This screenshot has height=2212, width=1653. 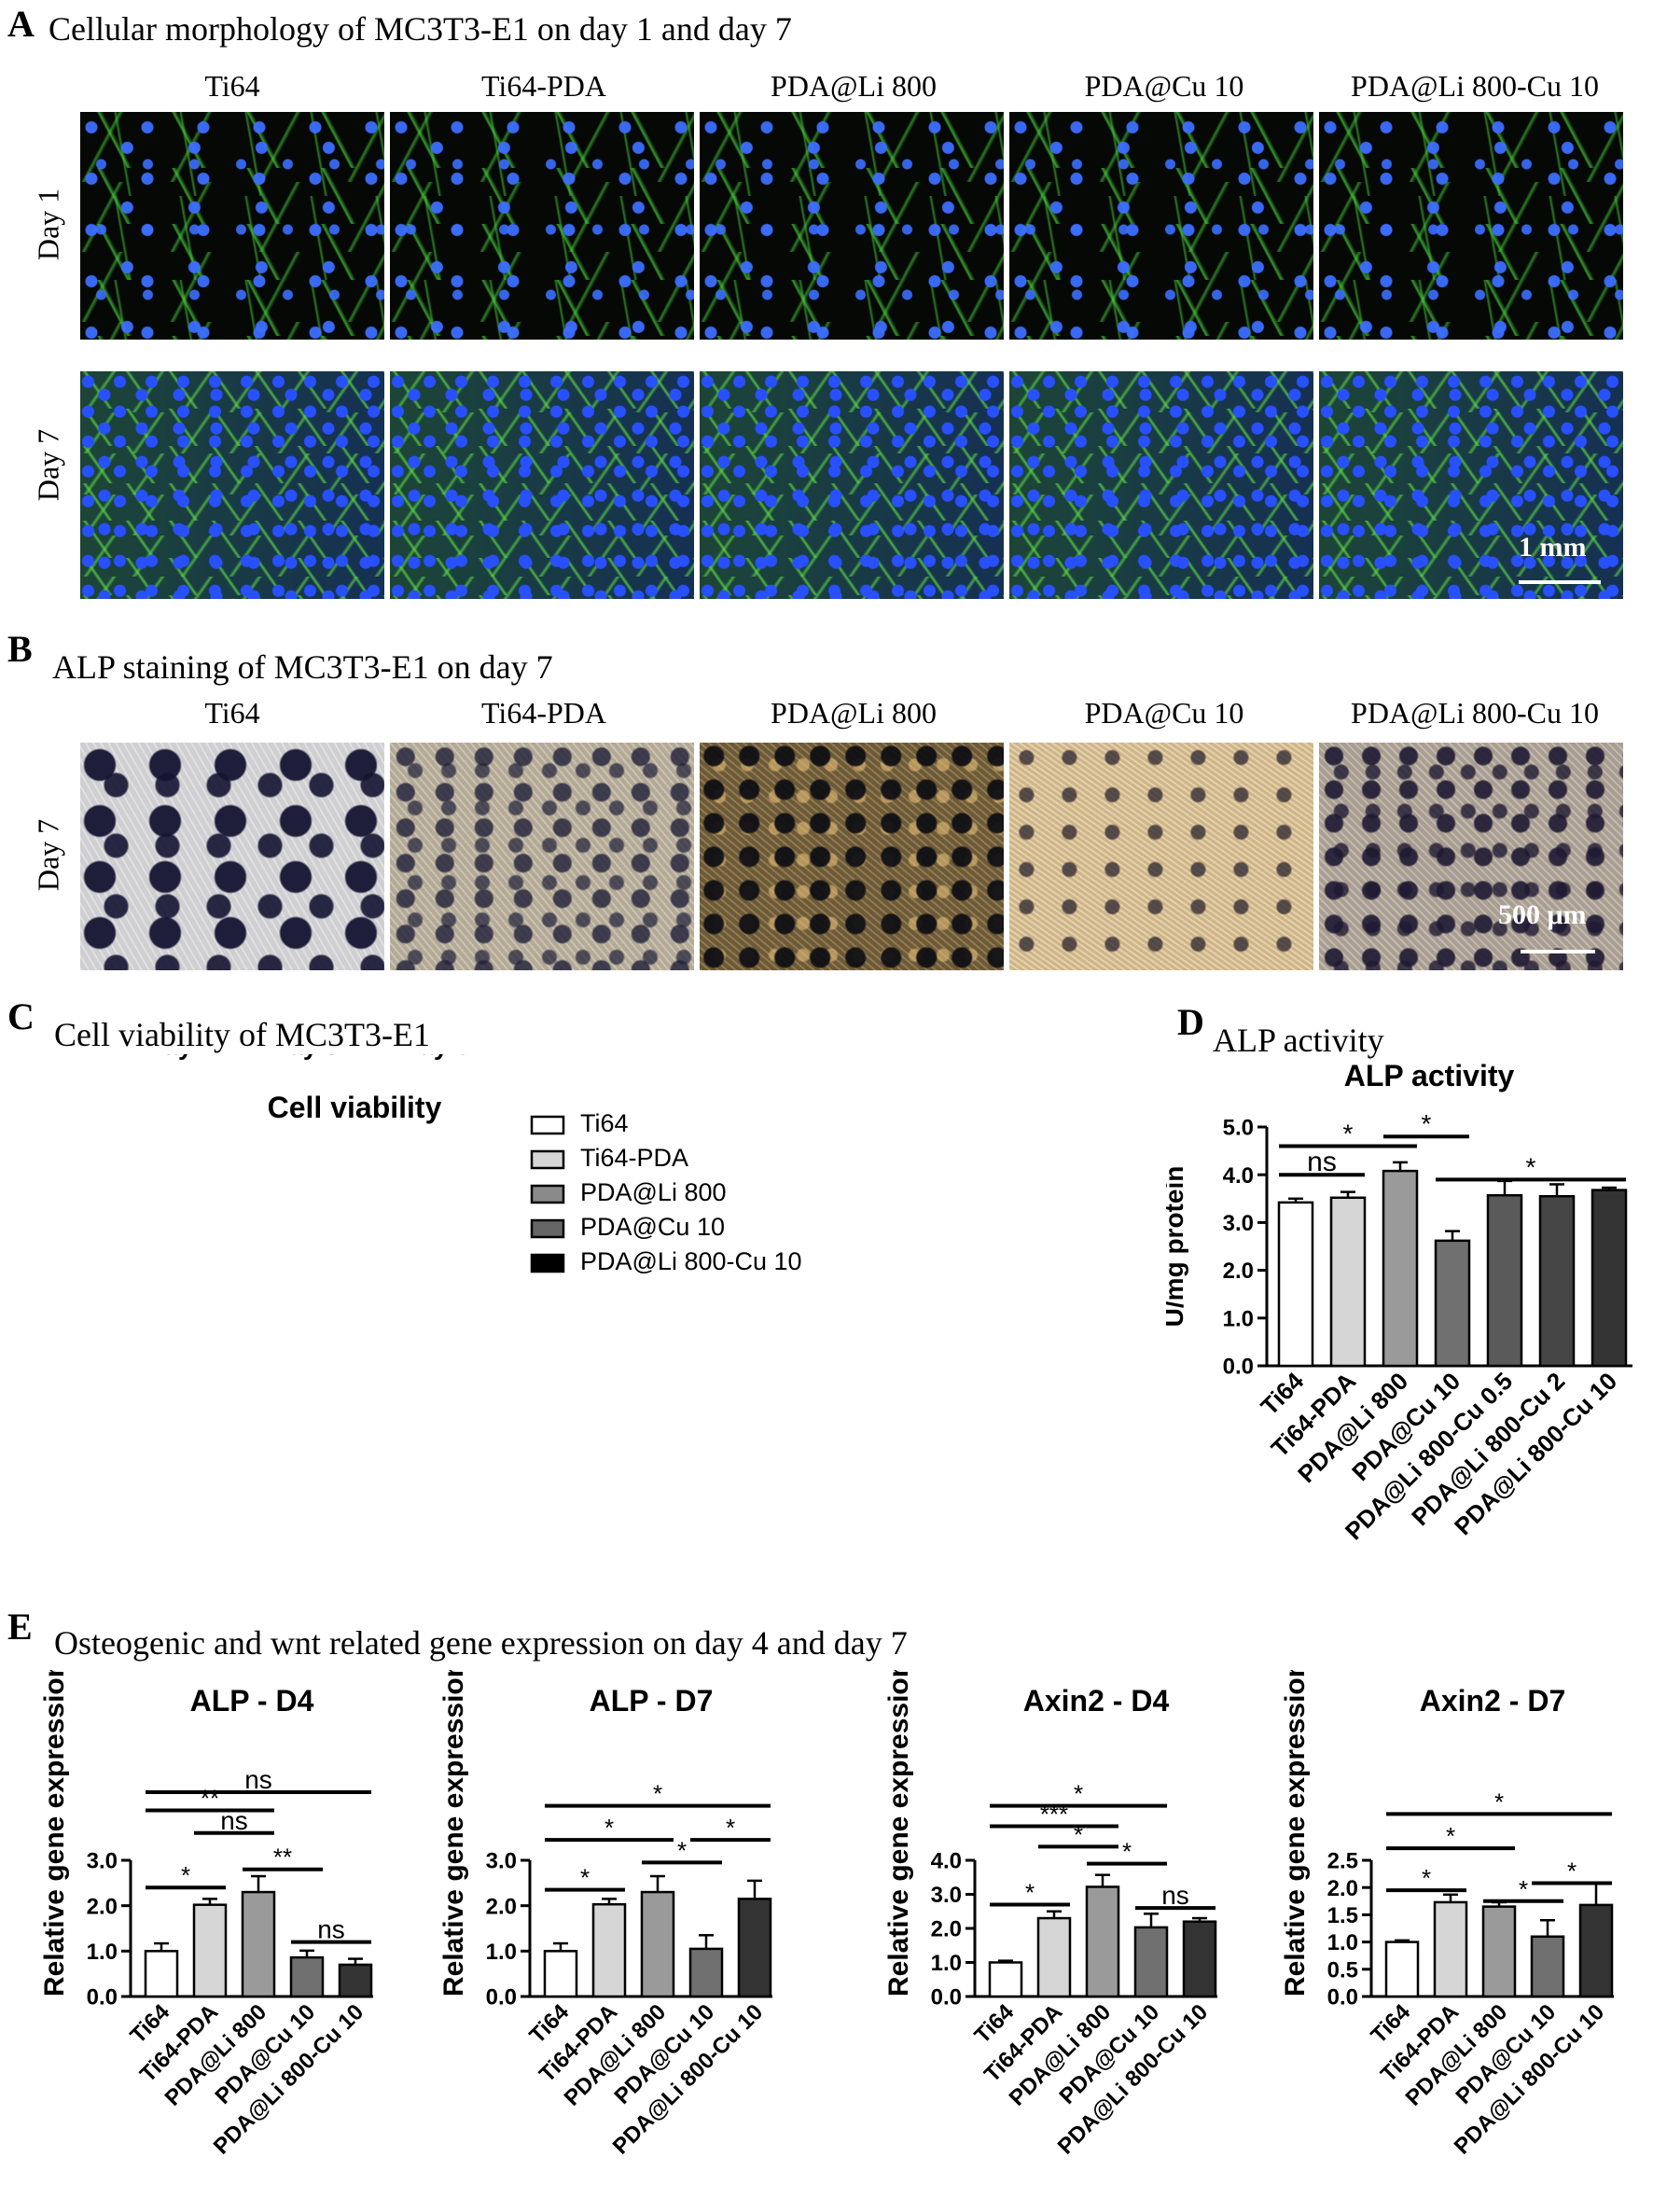 What do you see at coordinates (1161, 856) in the screenshot?
I see `micrograph-b-pda-cu10` at bounding box center [1161, 856].